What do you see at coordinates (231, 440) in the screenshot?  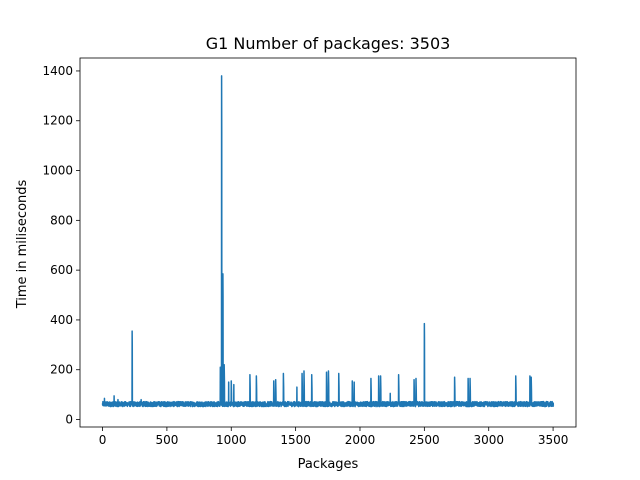 I see `x-tick-label: 1000` at bounding box center [231, 440].